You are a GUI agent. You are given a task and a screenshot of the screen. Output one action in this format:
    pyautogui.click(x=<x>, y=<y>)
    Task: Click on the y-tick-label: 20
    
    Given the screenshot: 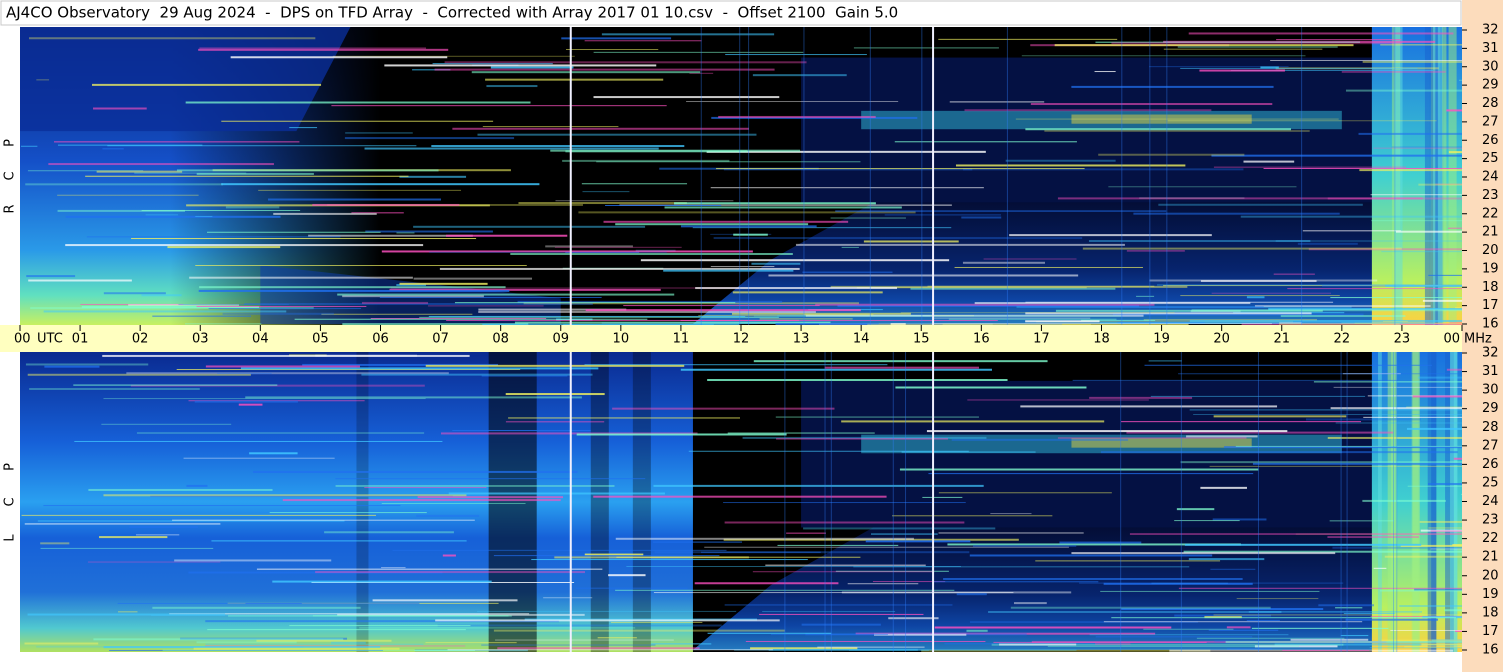 What is the action you would take?
    pyautogui.click(x=1490, y=250)
    